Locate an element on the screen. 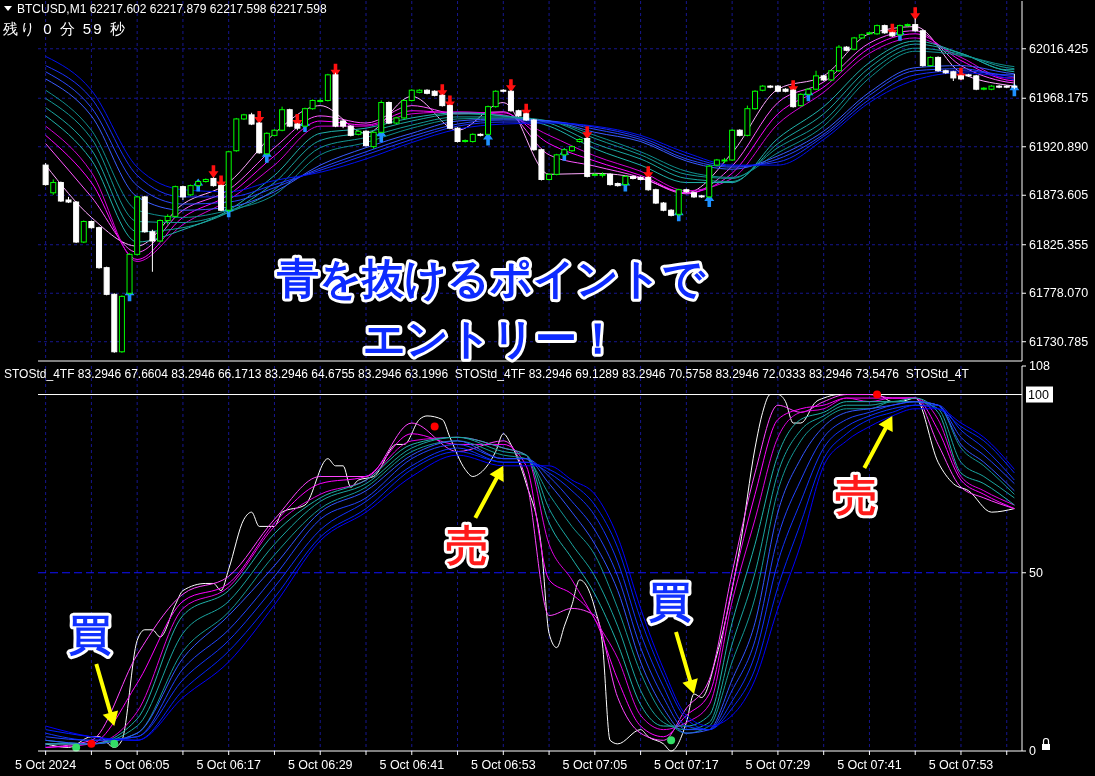 This screenshot has height=776, width=1095. y-tick-label: 61920.890 is located at coordinates (1059, 146).